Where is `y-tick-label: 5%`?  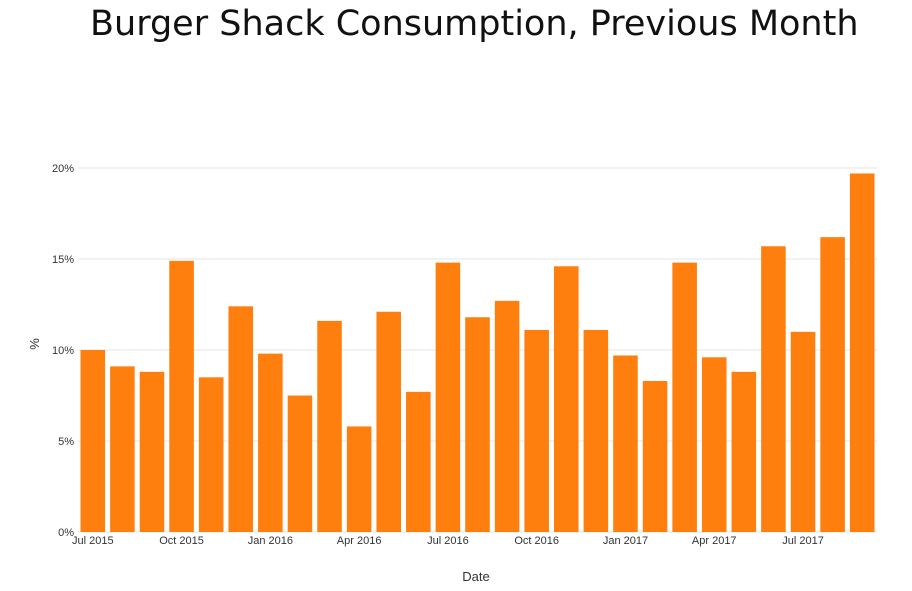 y-tick-label: 5% is located at coordinates (66, 442).